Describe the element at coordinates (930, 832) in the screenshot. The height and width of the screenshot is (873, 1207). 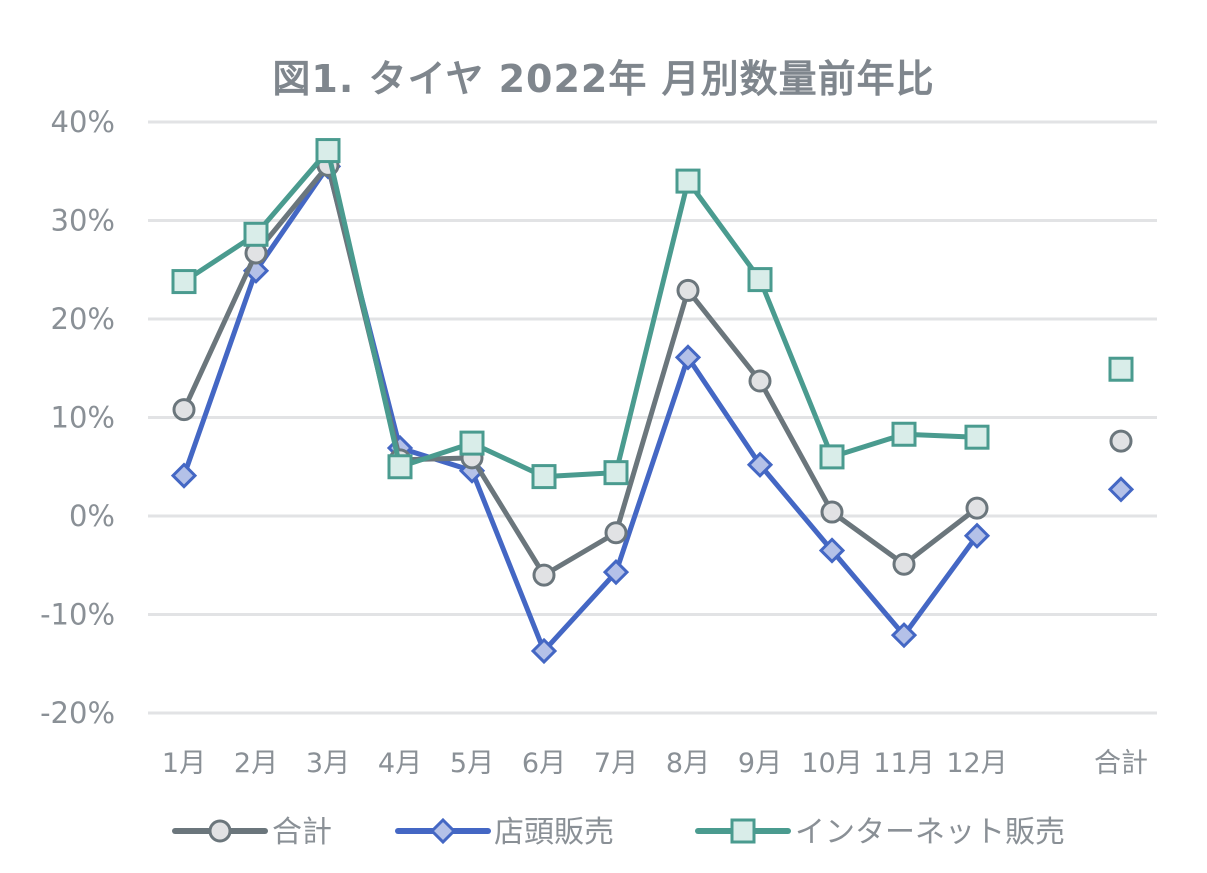
I see `legend-label: インターネット販売` at that location.